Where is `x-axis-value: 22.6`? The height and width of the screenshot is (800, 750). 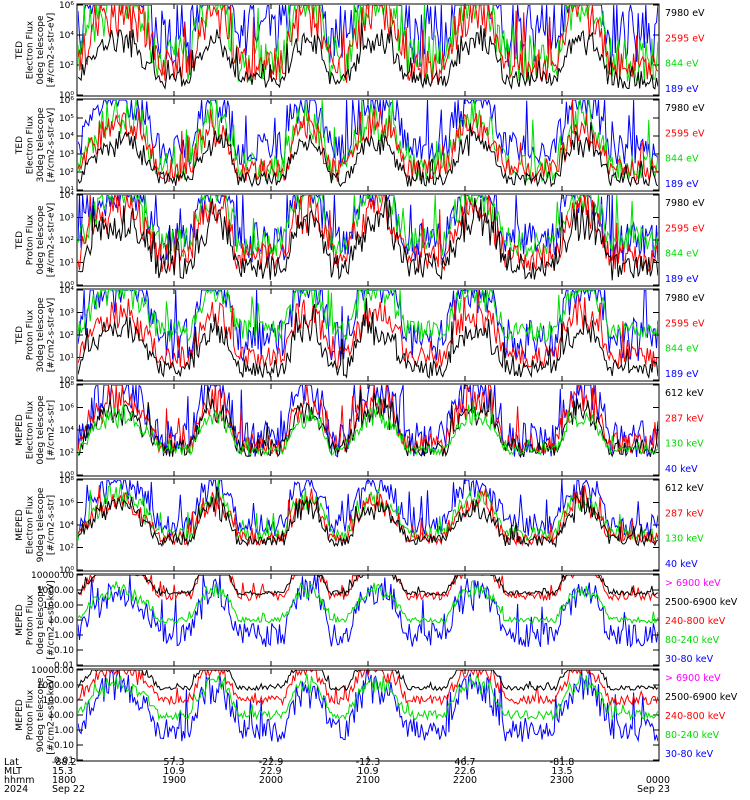
x-axis-value: 22.6 is located at coordinates (464, 771).